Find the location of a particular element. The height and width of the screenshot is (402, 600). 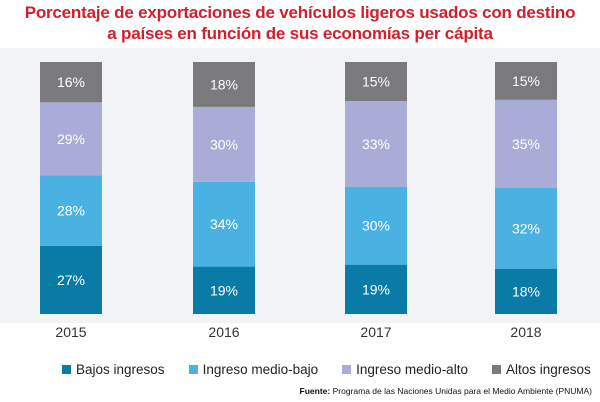

x-tick-label-2018: 2018 is located at coordinates (525, 332).